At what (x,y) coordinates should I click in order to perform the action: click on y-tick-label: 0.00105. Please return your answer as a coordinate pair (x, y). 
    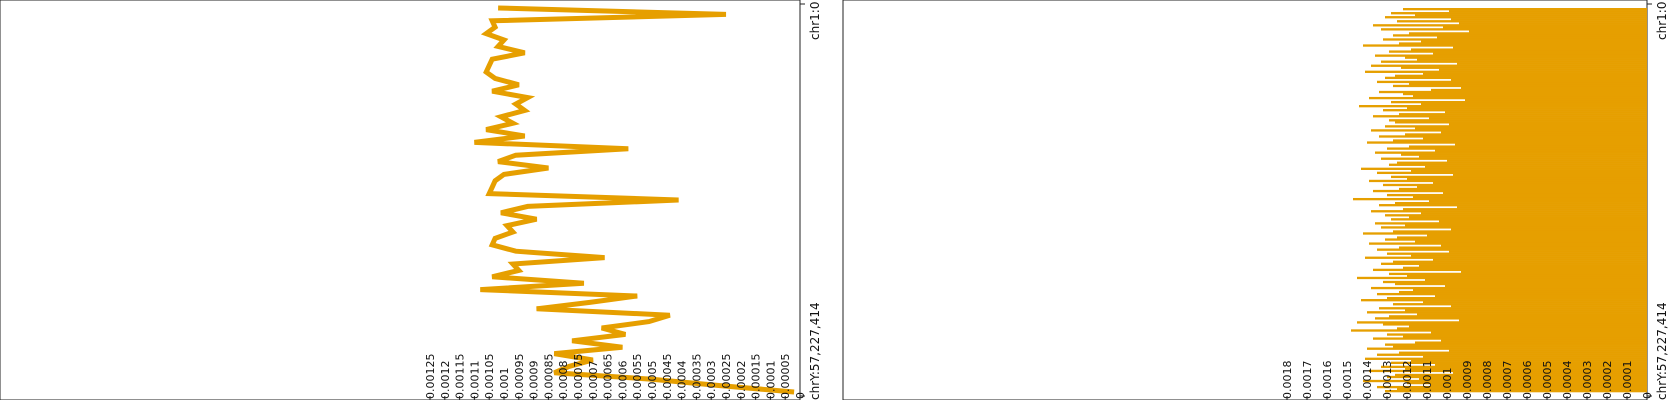
    Looking at the image, I should click on (489, 377).